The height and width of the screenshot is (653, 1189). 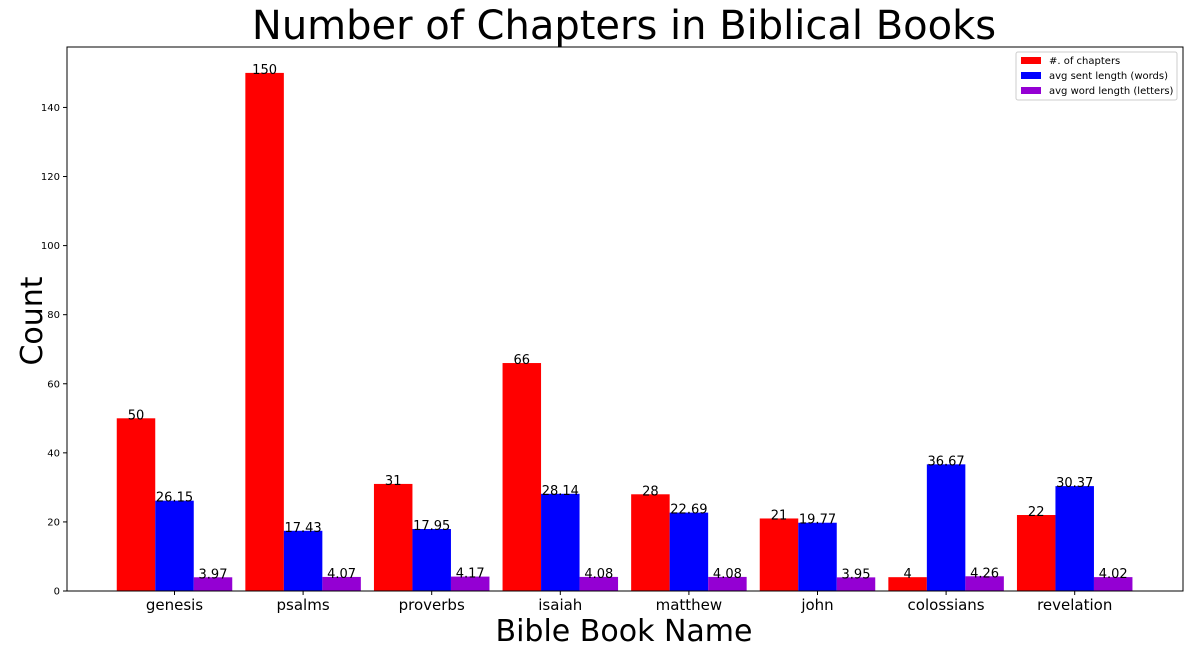 What do you see at coordinates (213, 574) in the screenshot?
I see `bar-value-label: 3.97` at bounding box center [213, 574].